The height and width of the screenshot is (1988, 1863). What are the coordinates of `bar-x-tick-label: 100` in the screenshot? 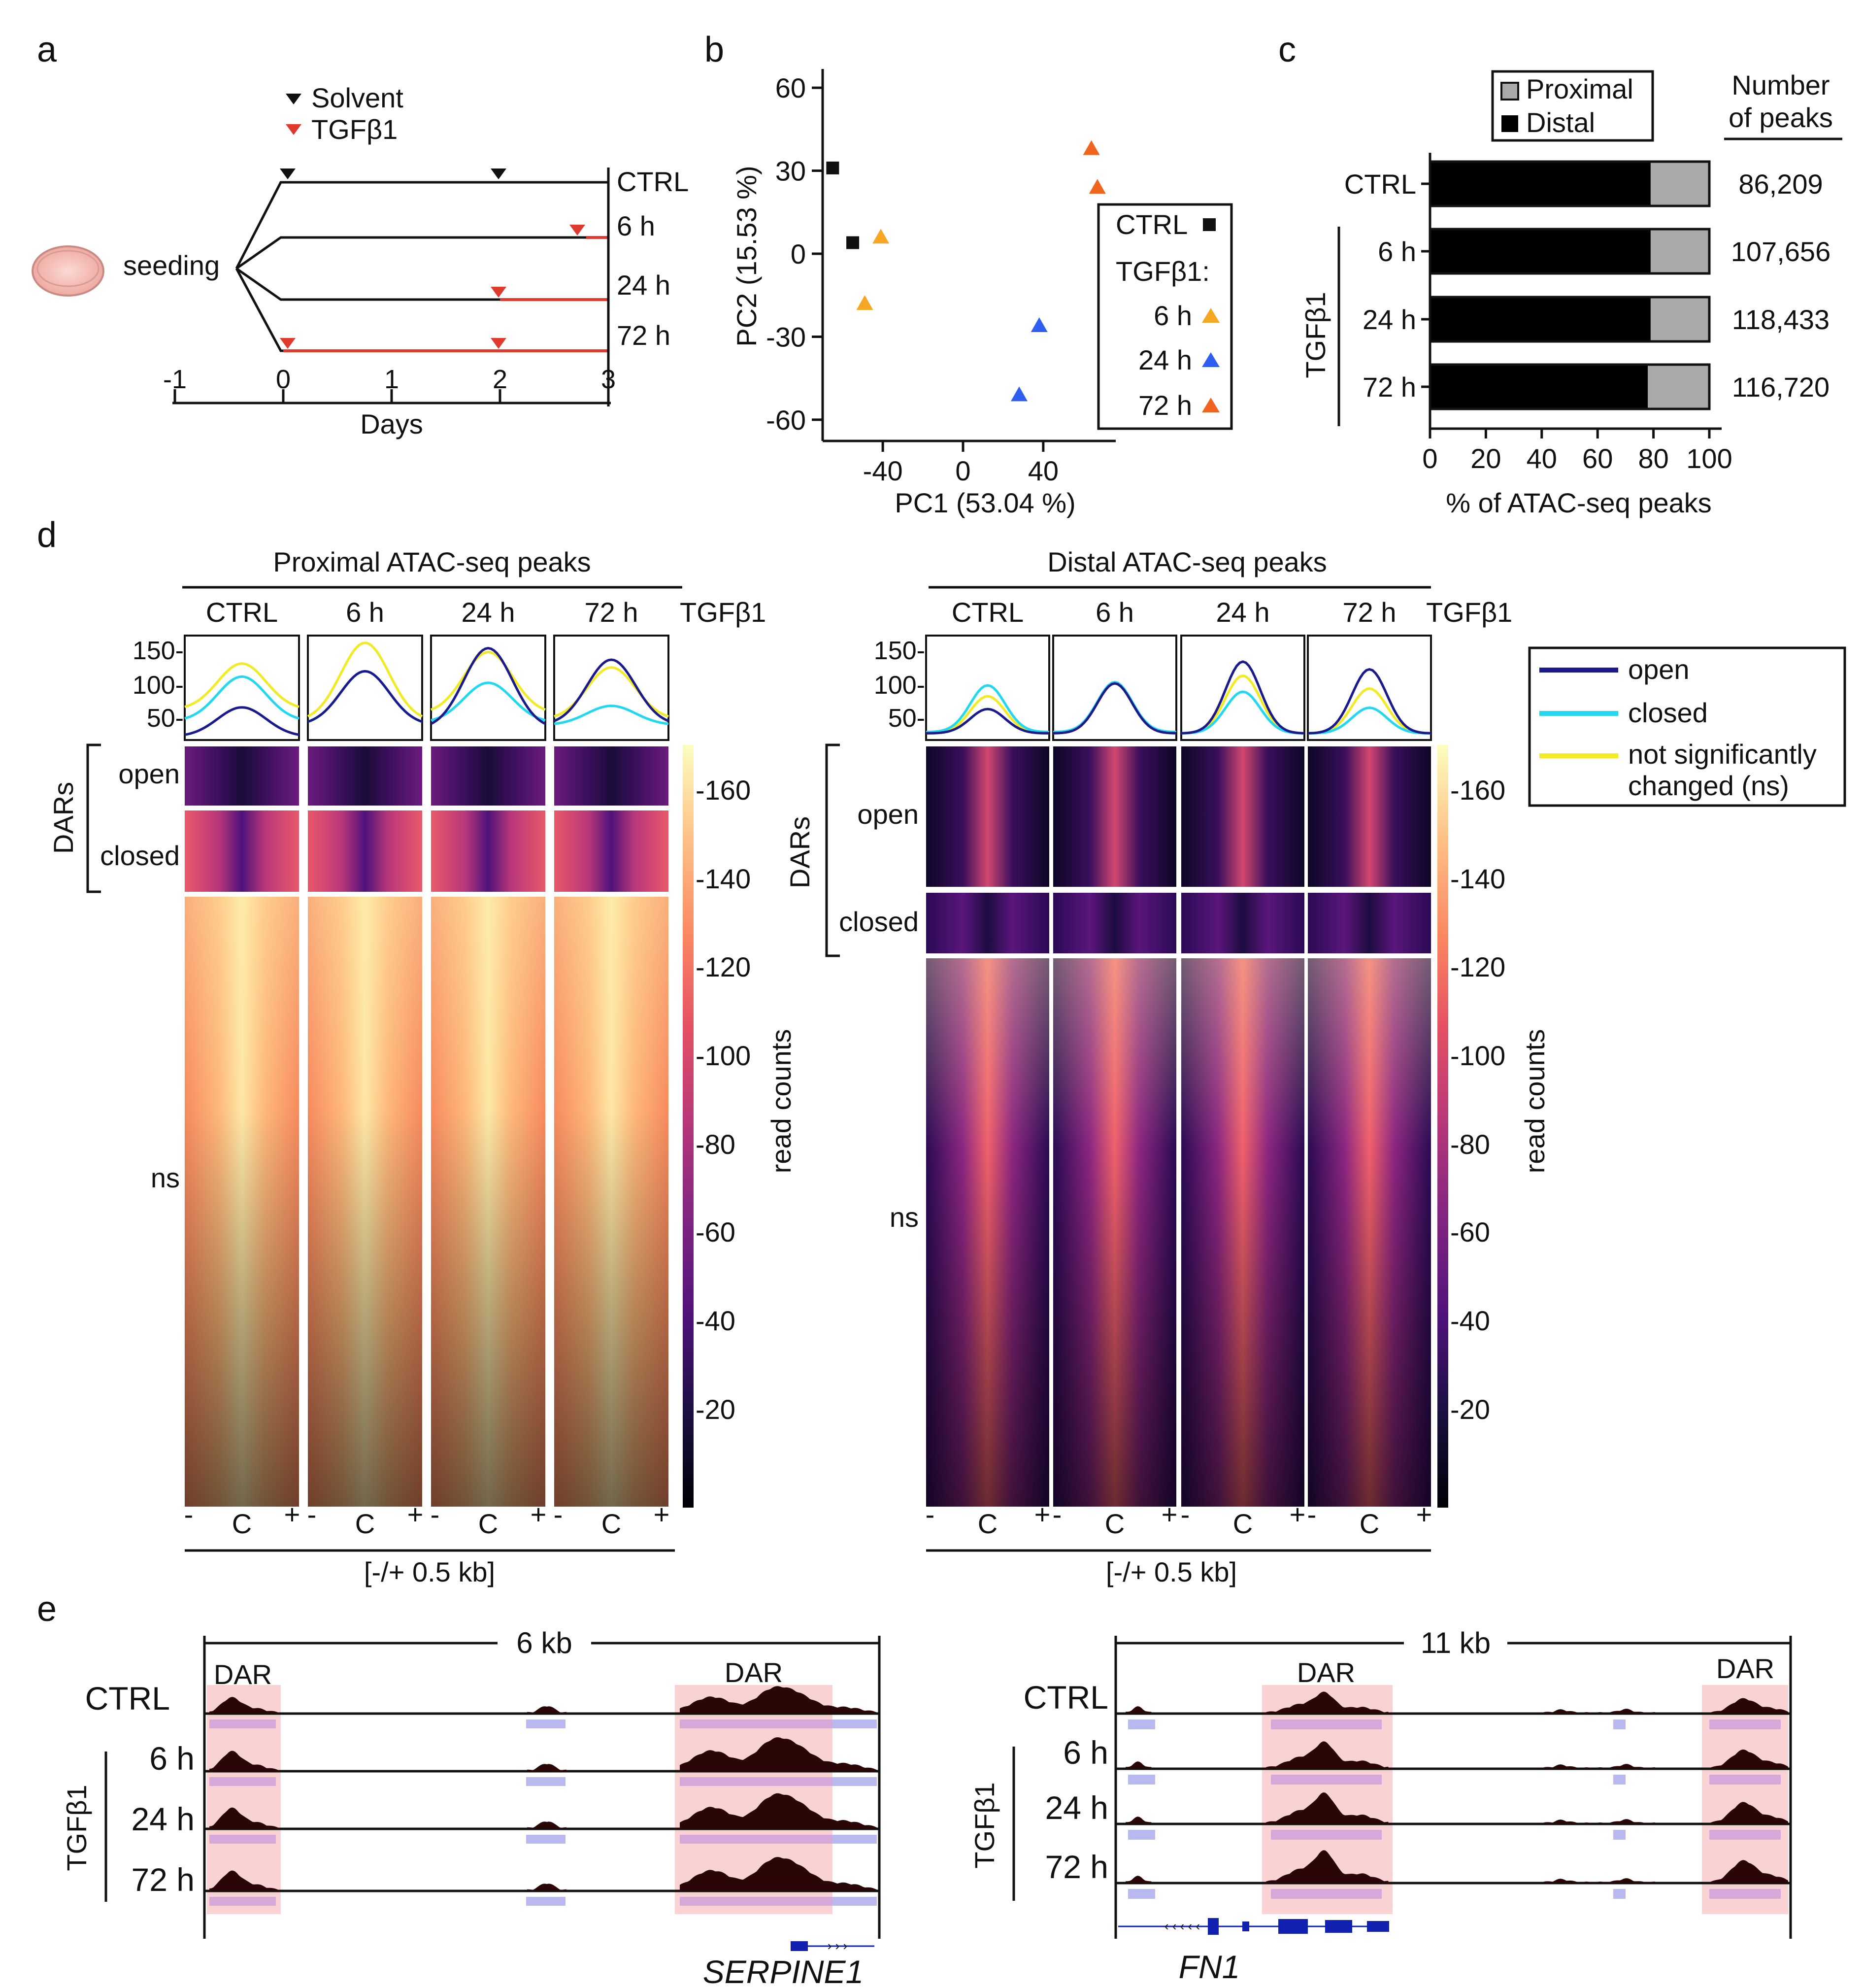 It's located at (1709, 458).